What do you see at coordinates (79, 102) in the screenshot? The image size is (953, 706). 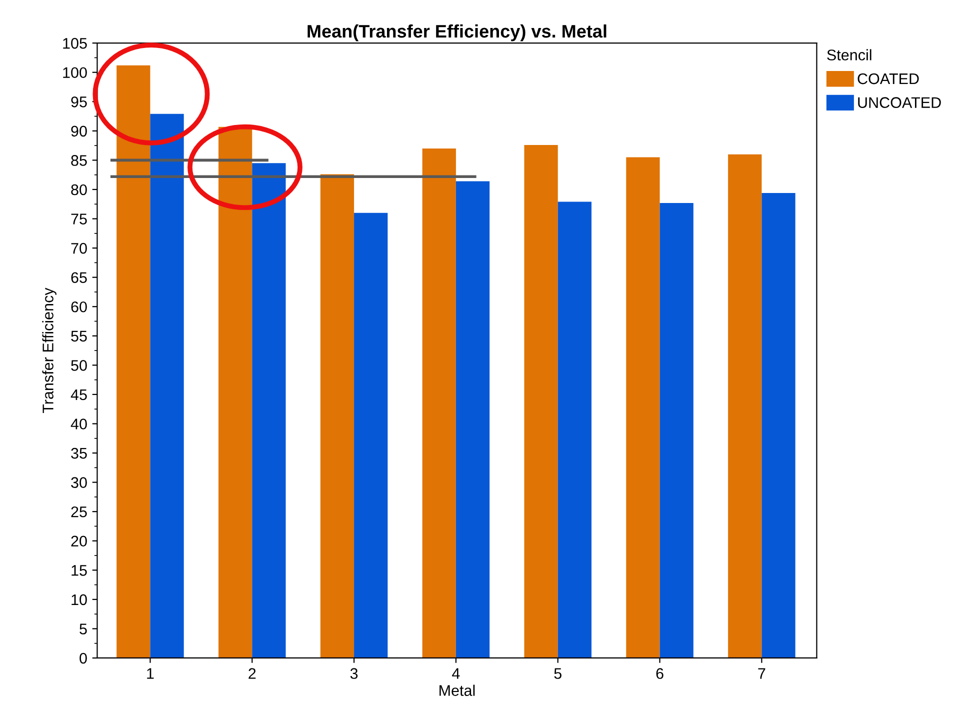 I see `y-tick-label: 95` at bounding box center [79, 102].